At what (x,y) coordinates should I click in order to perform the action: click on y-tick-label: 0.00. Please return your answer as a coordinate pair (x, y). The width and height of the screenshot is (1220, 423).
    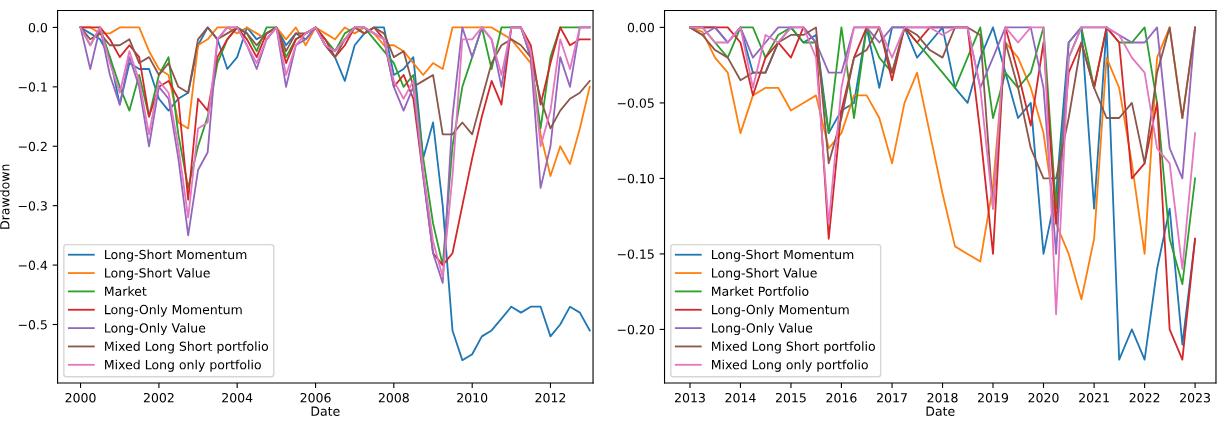
    Looking at the image, I should click on (640, 27).